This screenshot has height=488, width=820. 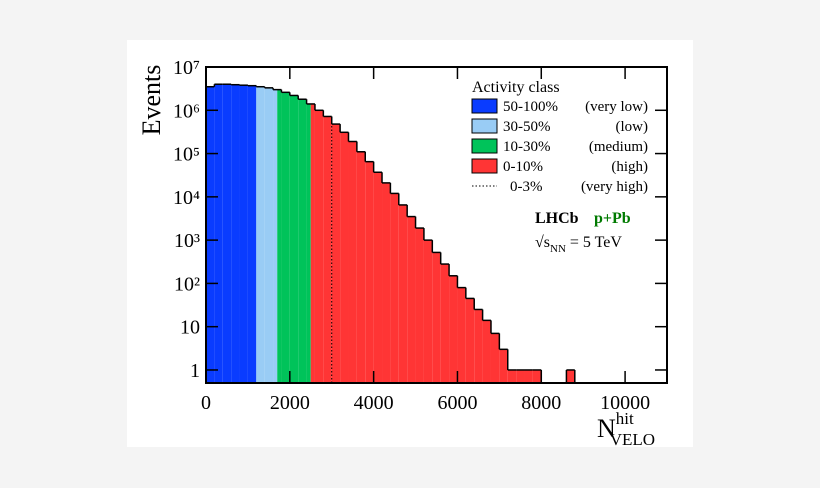 I want to click on energy-rest: = 5 TeV, so click(x=596, y=242).